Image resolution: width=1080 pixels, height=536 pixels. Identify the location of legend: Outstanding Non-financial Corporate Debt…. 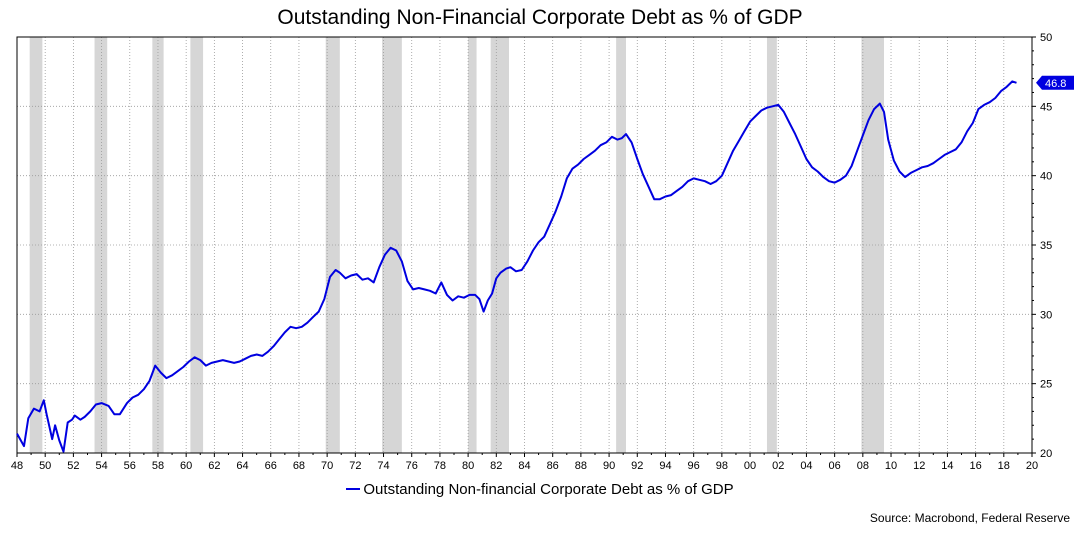
(540, 489).